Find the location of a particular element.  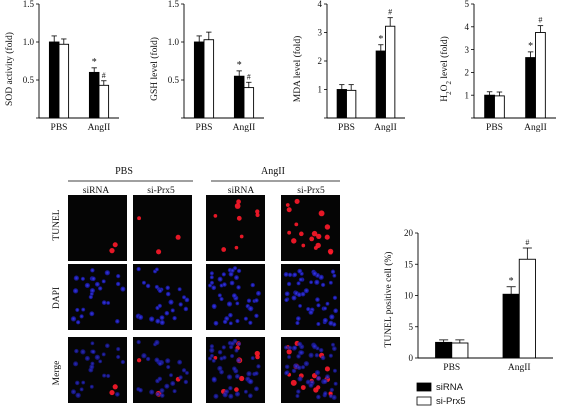

group-label-pbs: PBS is located at coordinates (124, 171).